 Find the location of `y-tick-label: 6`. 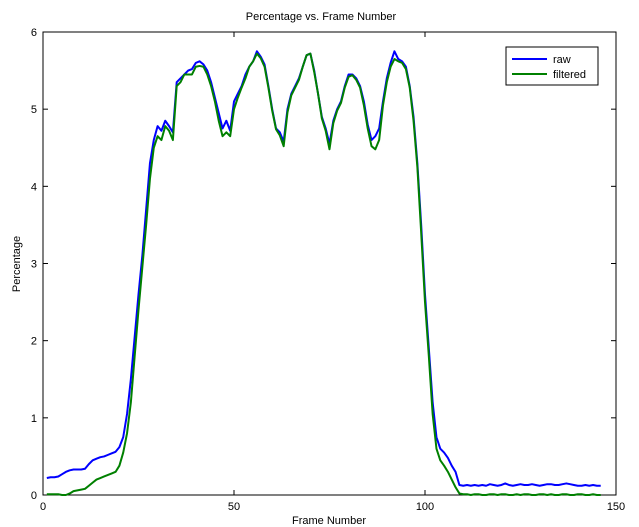

y-tick-label: 6 is located at coordinates (34, 33).